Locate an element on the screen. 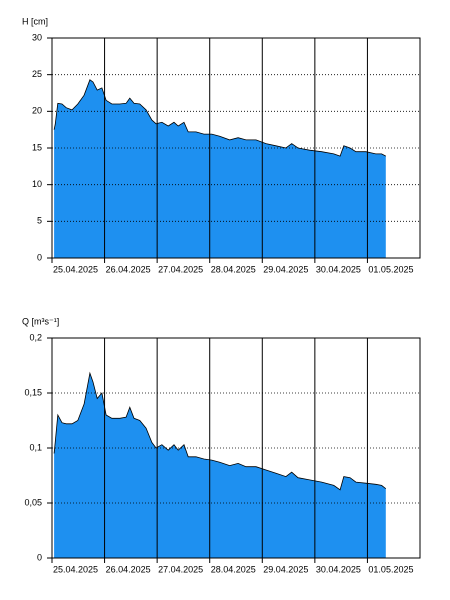 This screenshot has height=600, width=450. y-tick-label: 15 is located at coordinates (37, 147).